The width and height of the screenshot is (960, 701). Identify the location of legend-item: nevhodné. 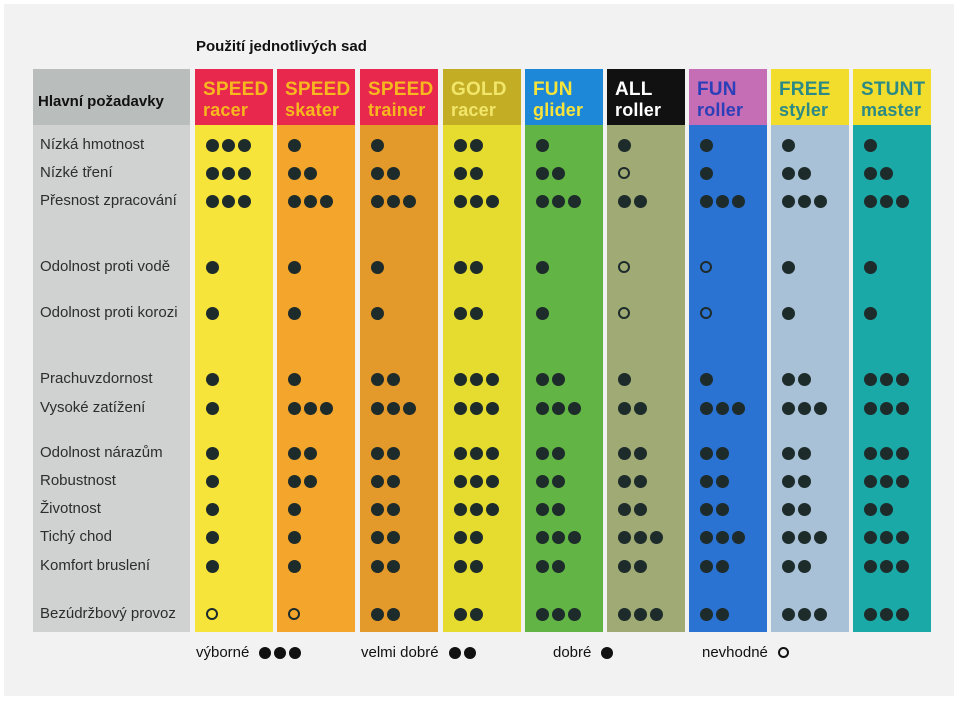
(745, 652).